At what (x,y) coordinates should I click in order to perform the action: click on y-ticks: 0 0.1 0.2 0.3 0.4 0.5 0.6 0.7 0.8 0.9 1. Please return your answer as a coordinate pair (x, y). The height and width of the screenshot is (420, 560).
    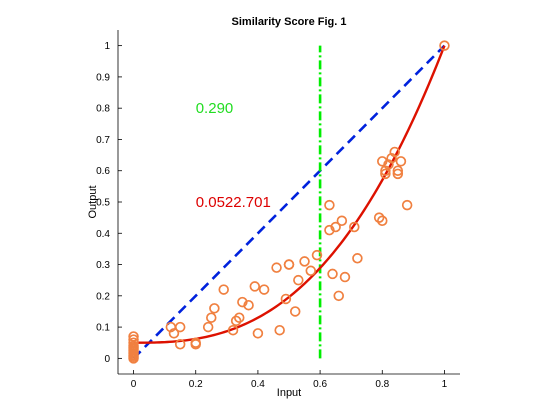
    Looking at the image, I should click on (109, 203).